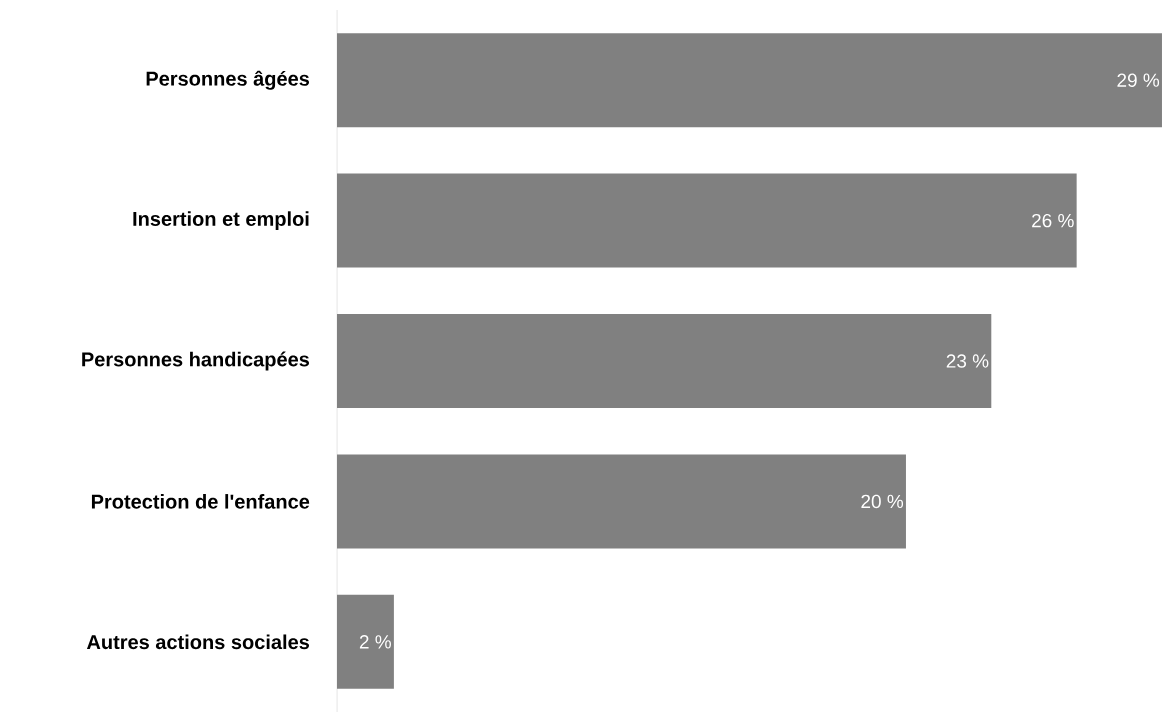  I want to click on data-label: 20 %, so click(882, 501).